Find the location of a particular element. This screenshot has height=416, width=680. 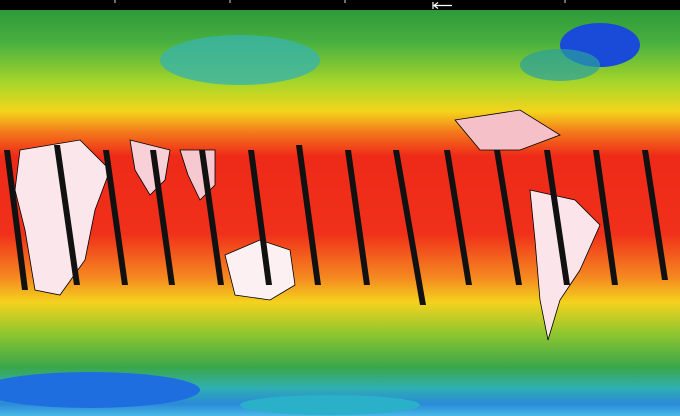

top-bar is located at coordinates (340, 5).